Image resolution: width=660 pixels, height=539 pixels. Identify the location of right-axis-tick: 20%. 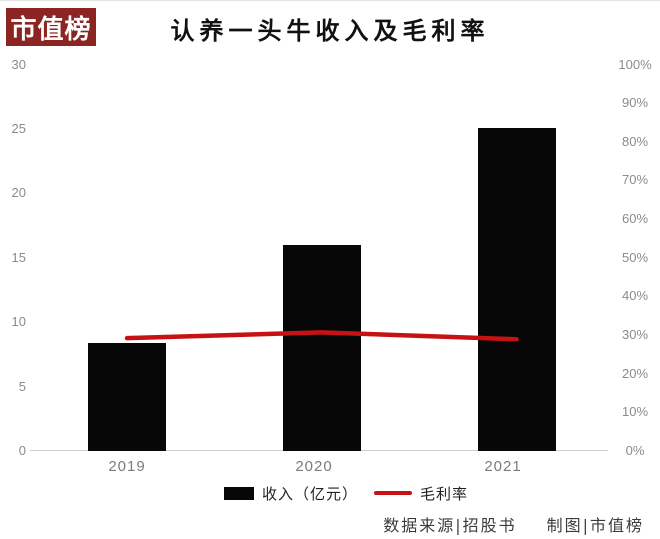
(635, 373).